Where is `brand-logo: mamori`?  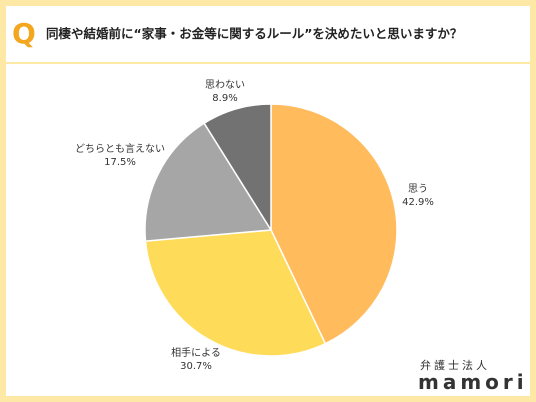 brand-logo: mamori is located at coordinates (473, 382).